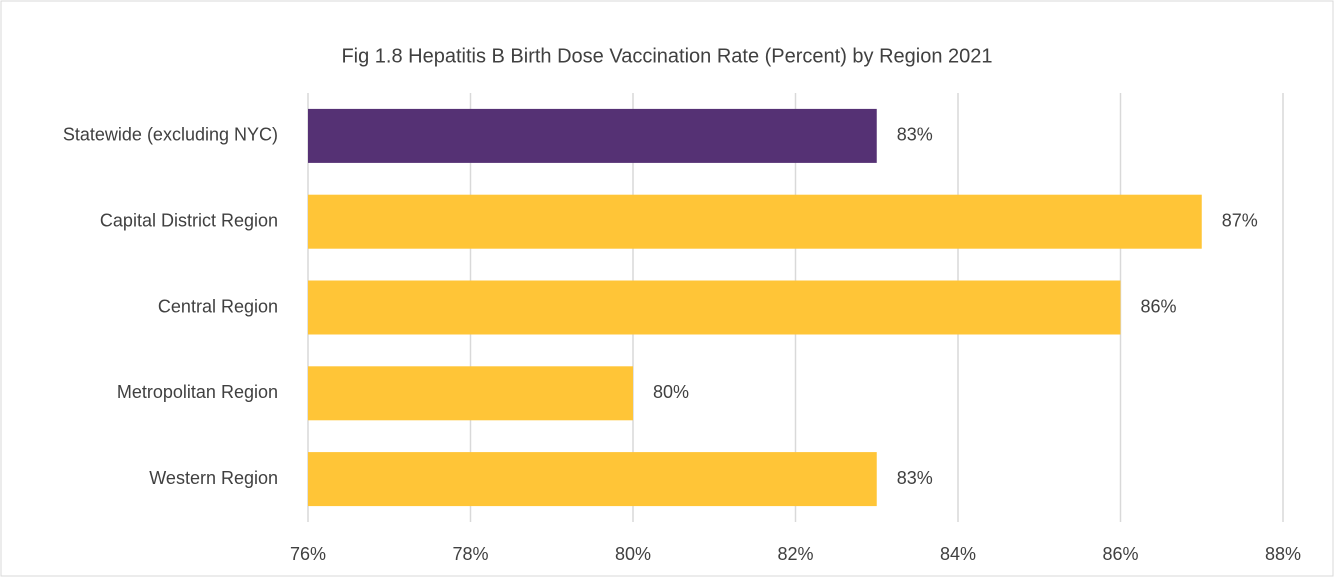 The height and width of the screenshot is (577, 1334). I want to click on y-tick-label: Metropolitan Region, so click(197, 392).